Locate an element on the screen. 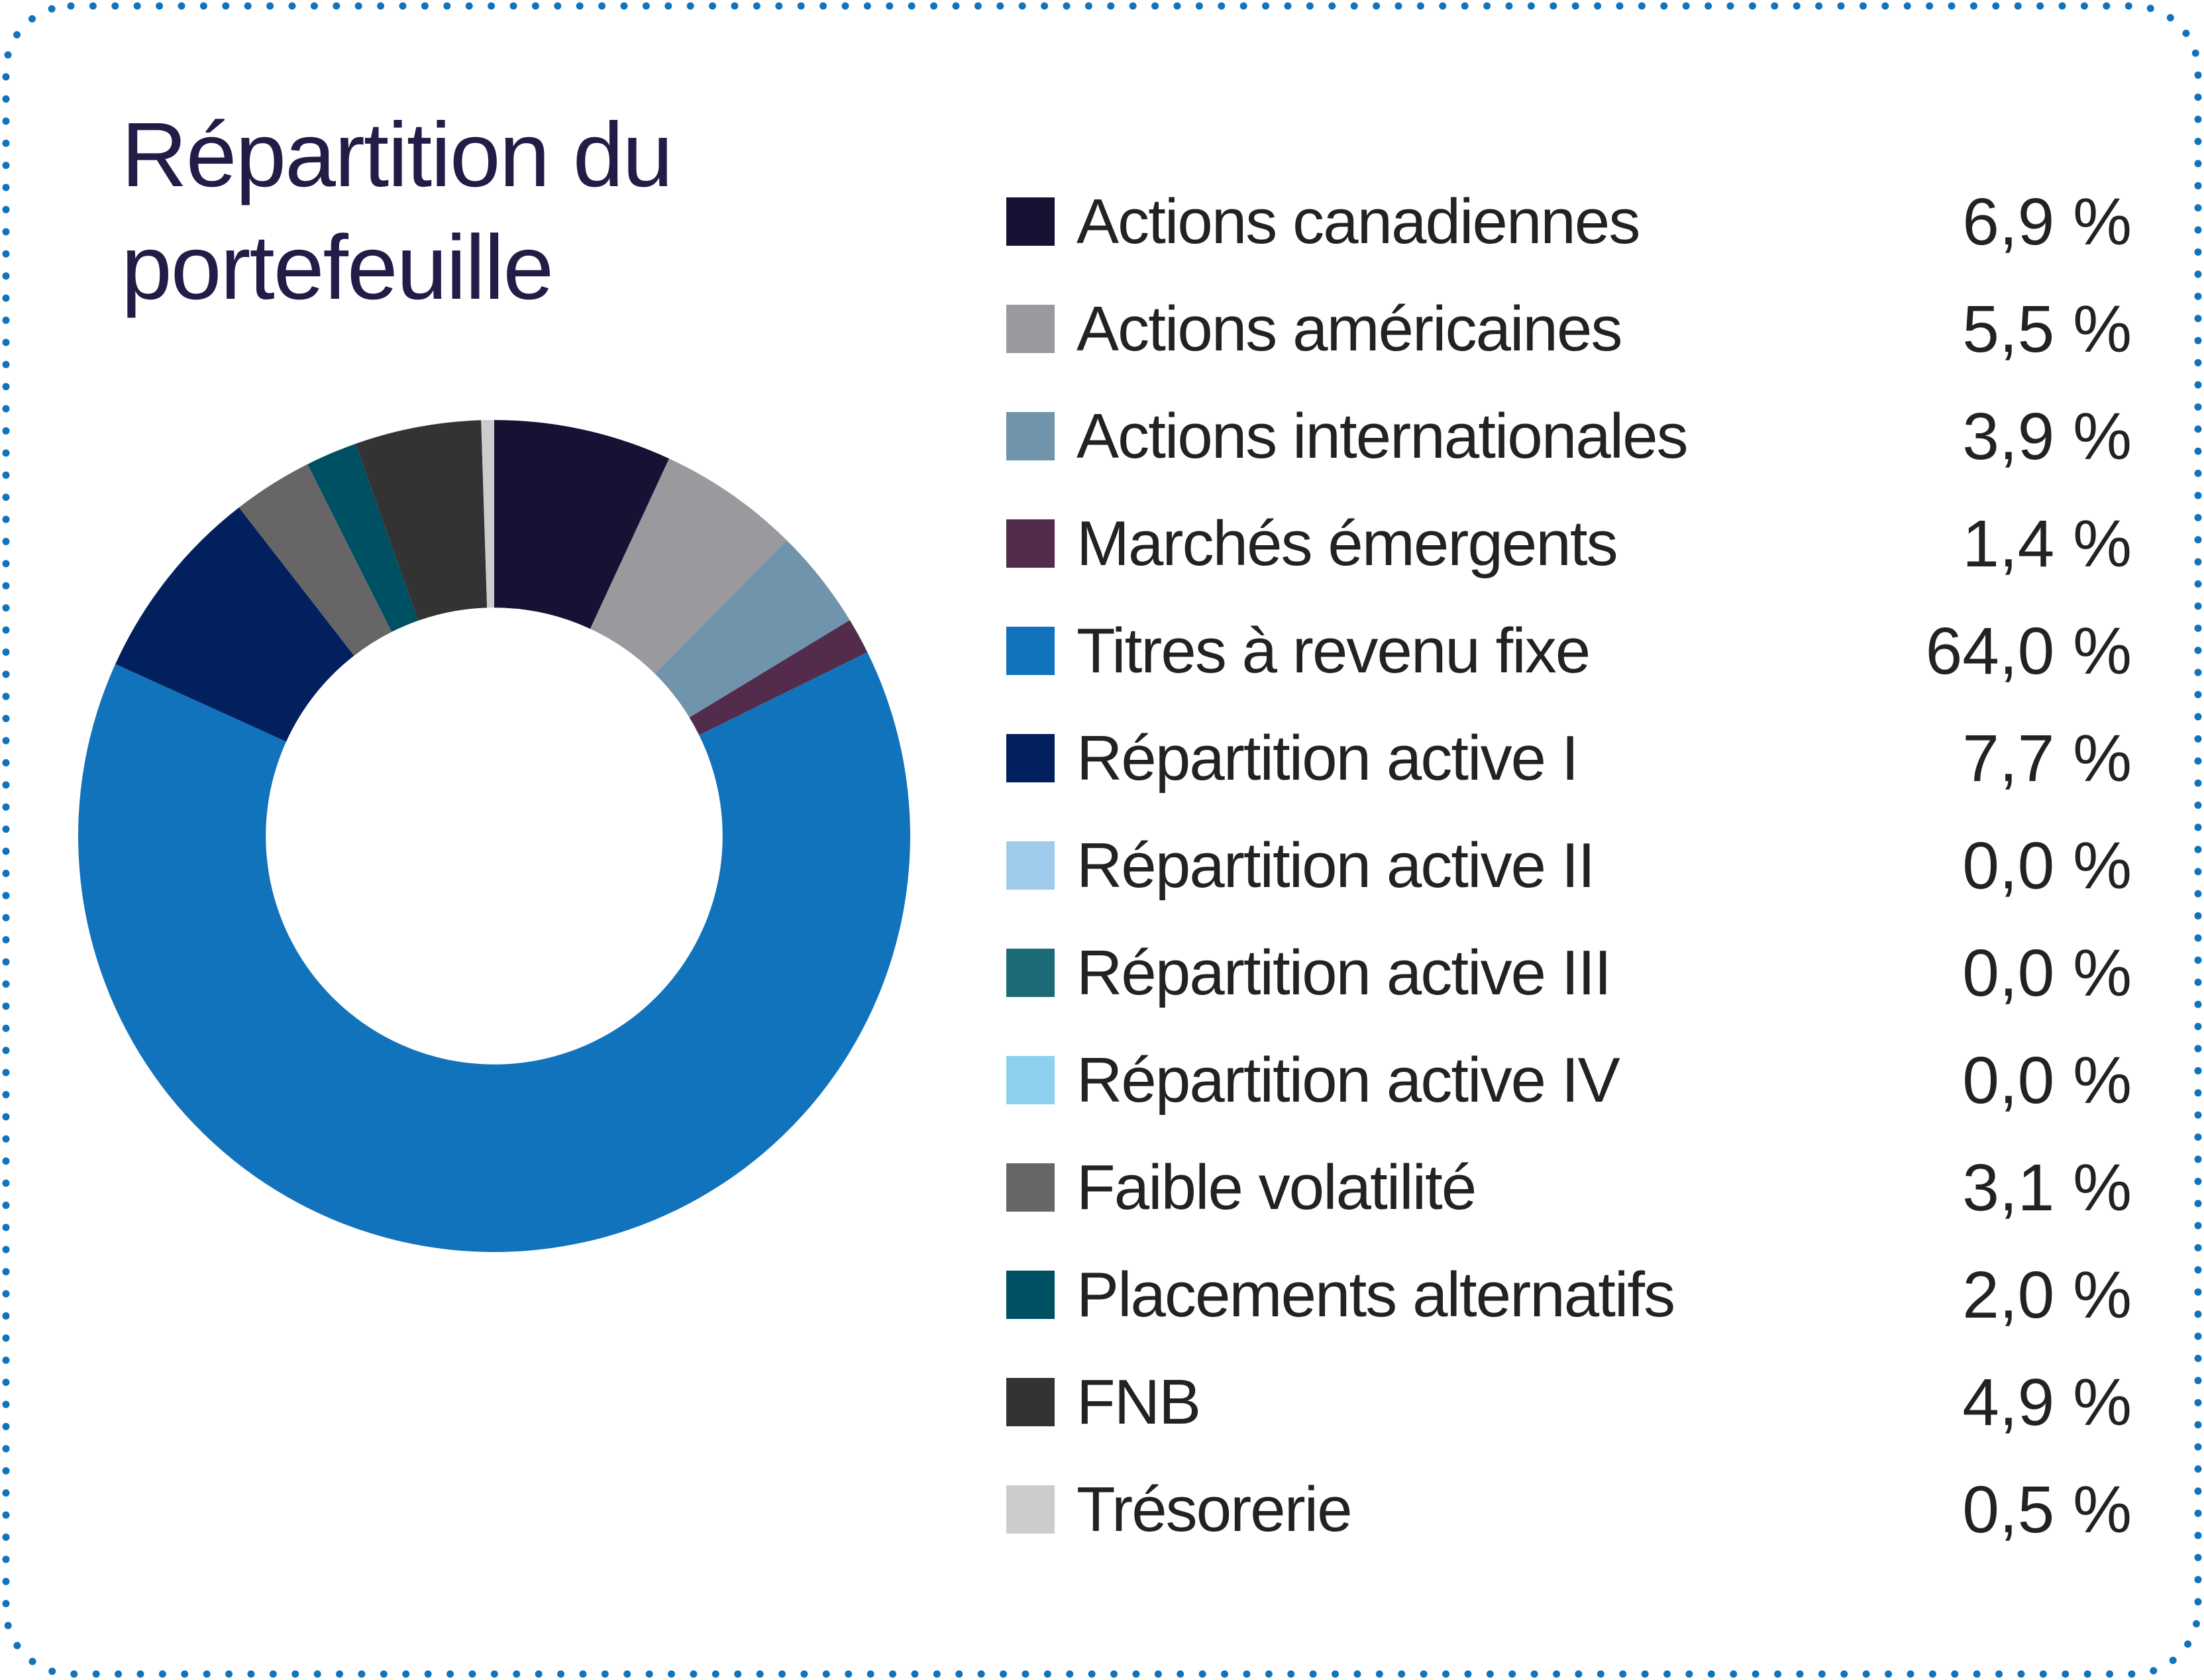 This screenshot has width=2204, height=1680. legend-label: Répartition active III is located at coordinates (1344, 972).